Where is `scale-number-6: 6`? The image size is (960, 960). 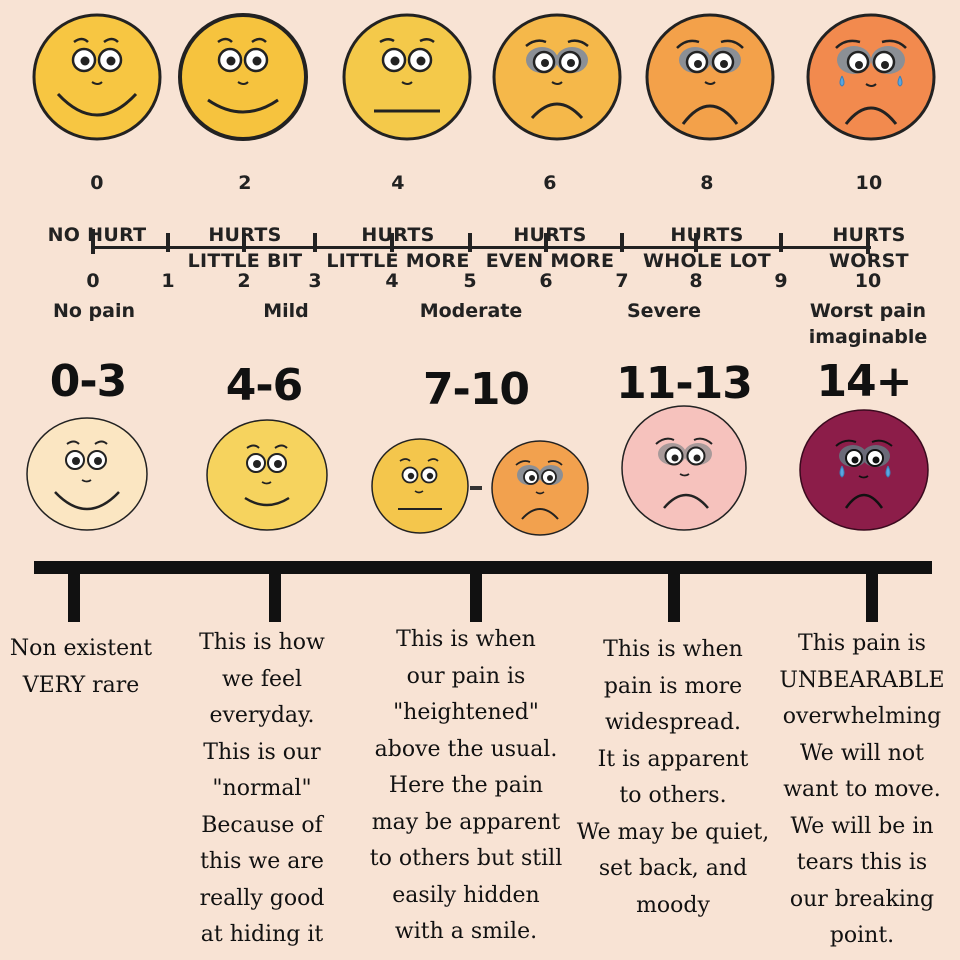 scale-number-6: 6 is located at coordinates (546, 281).